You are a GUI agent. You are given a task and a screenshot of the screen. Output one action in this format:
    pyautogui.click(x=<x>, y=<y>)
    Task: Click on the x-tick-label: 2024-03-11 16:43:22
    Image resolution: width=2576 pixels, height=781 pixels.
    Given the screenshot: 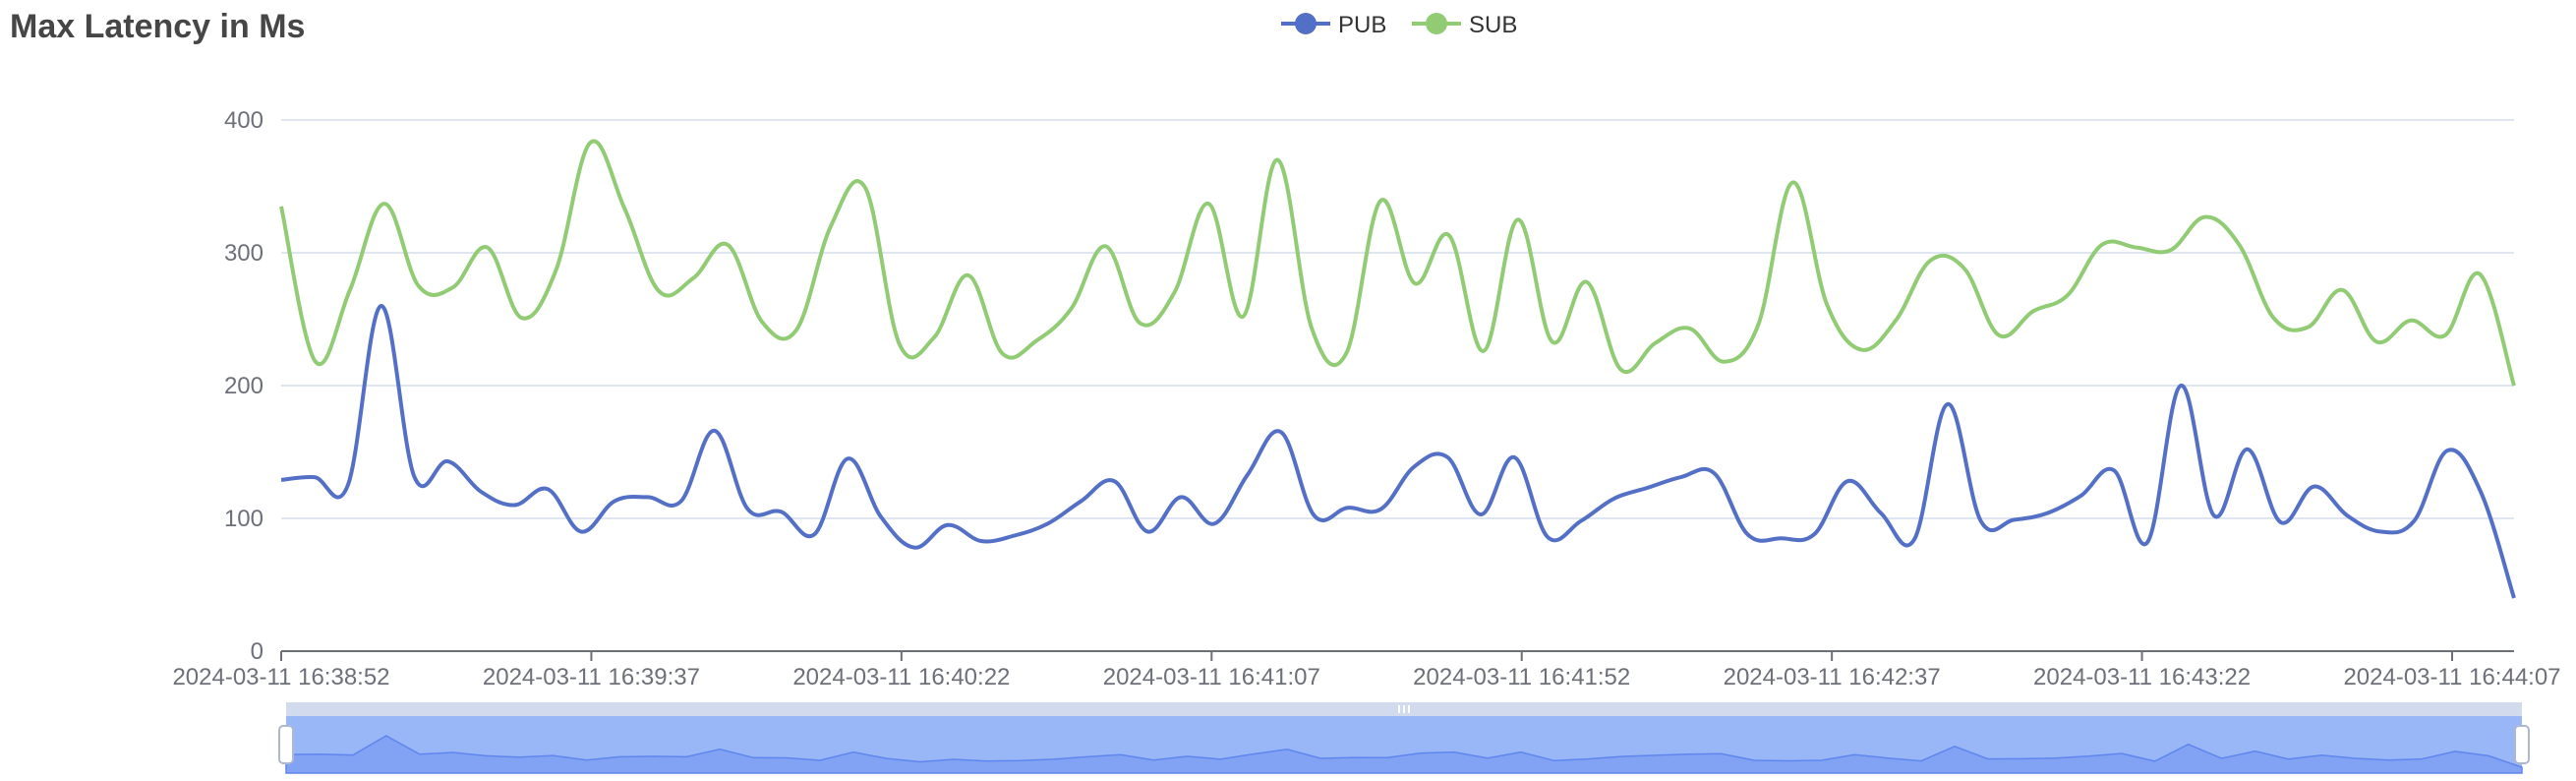 What is the action you would take?
    pyautogui.click(x=2142, y=677)
    